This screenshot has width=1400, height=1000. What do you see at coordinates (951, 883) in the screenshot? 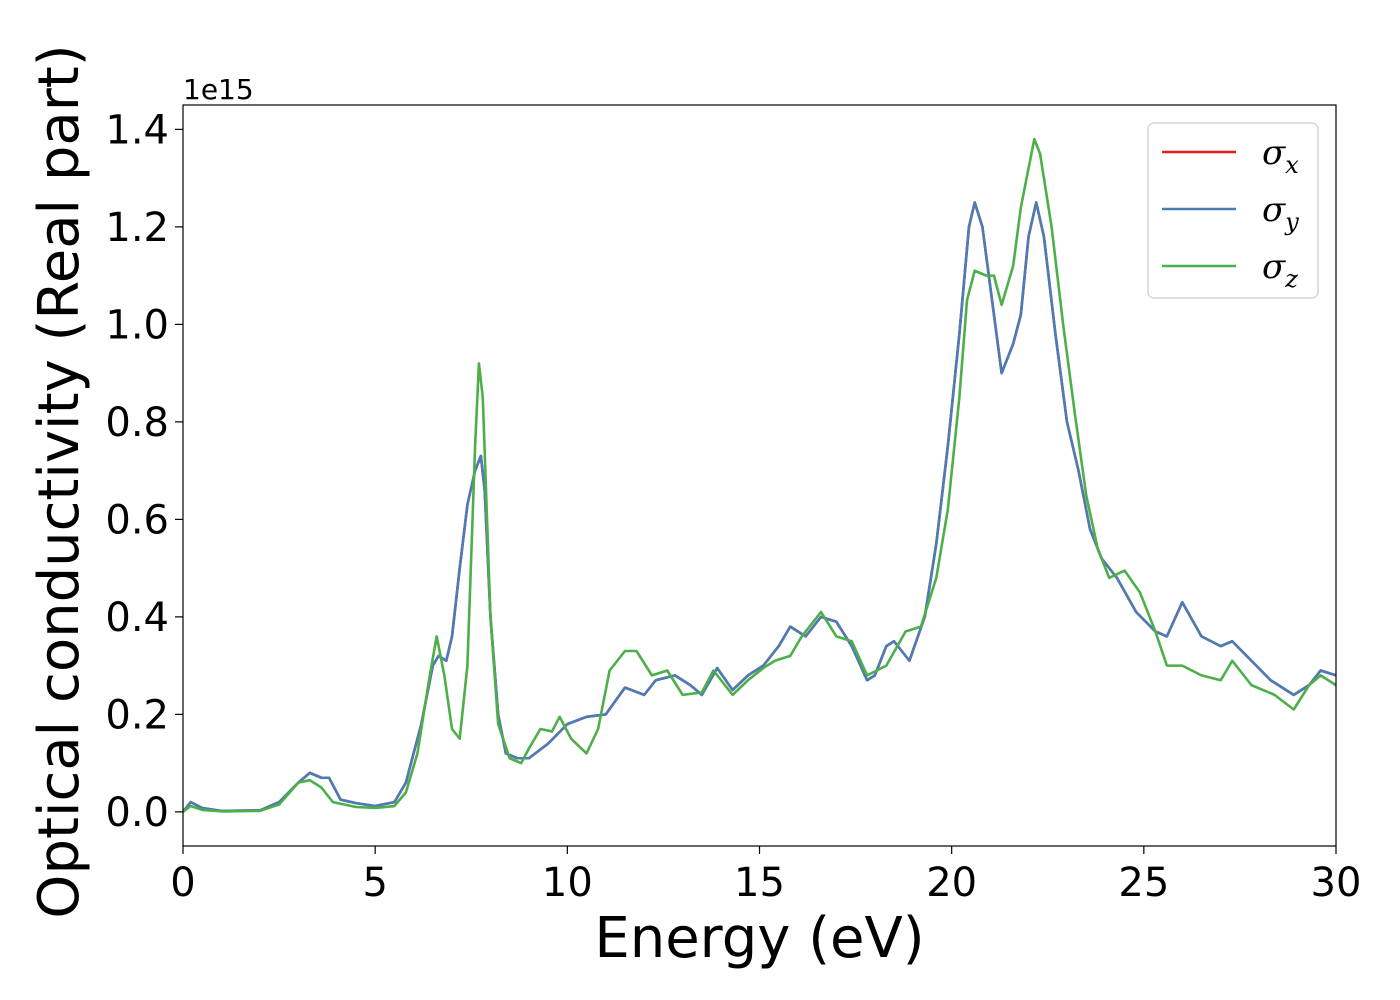
I see `x-tick-label: 20` at bounding box center [951, 883].